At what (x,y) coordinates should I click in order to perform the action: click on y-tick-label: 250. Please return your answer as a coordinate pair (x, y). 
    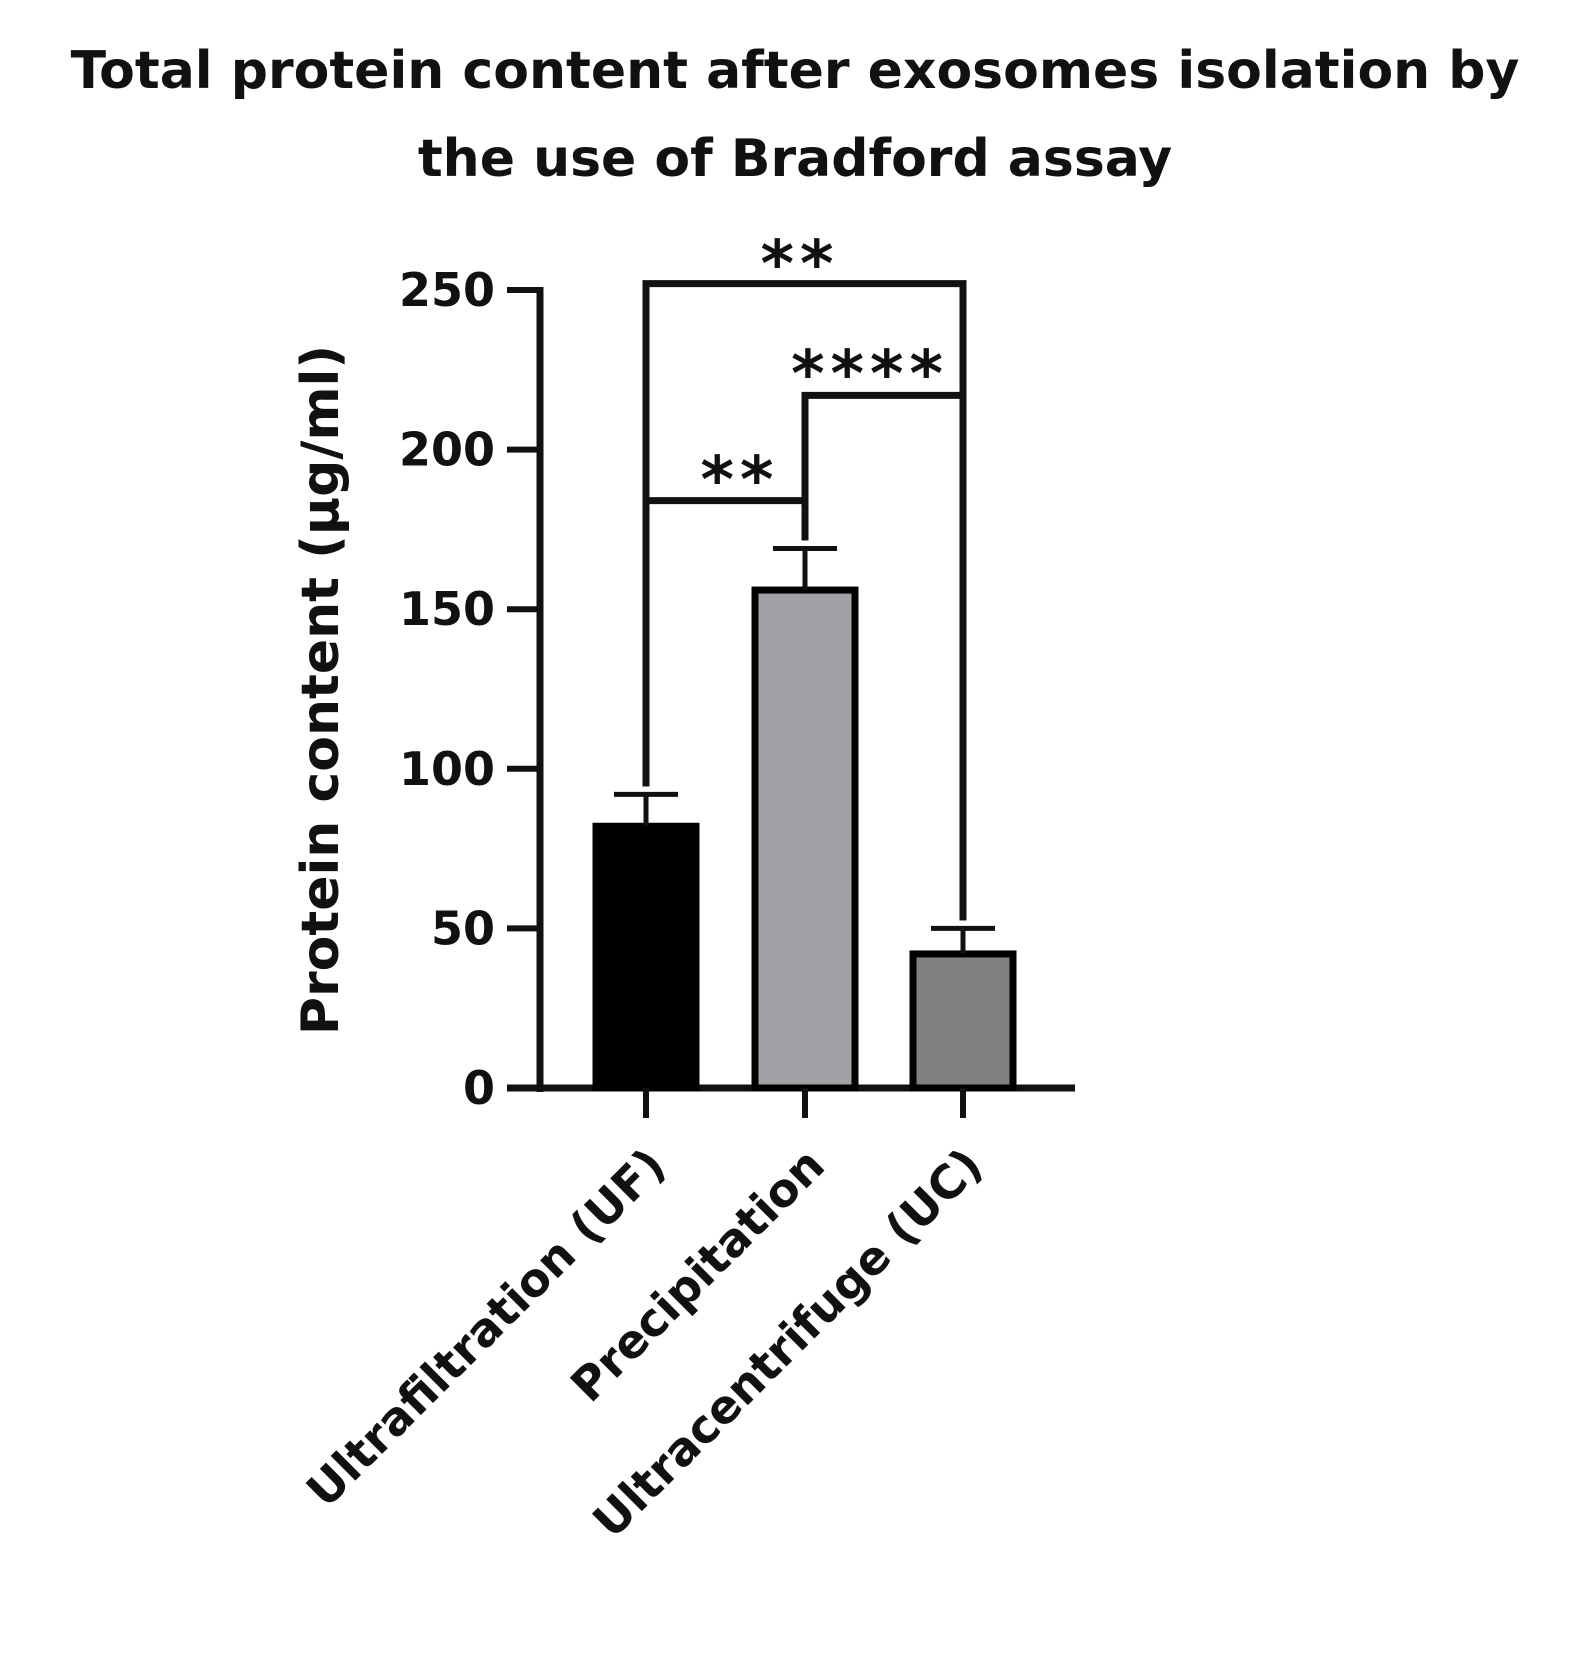
    Looking at the image, I should click on (447, 290).